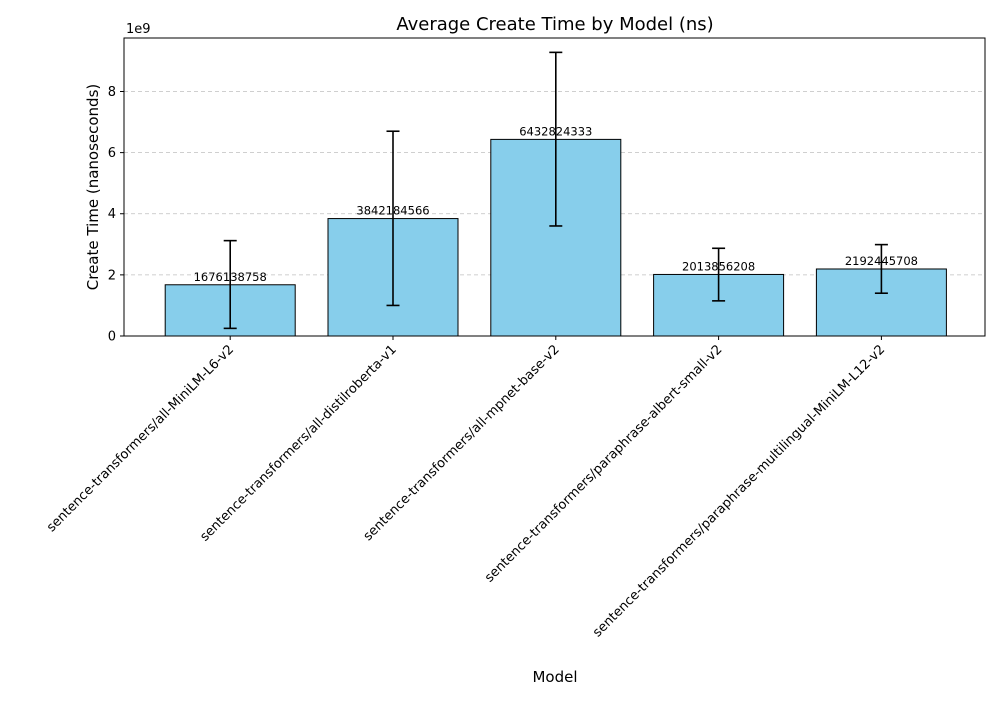 Image resolution: width=1000 pixels, height=704 pixels. Describe the element at coordinates (554, 24) in the screenshot. I see `chart-title: Average Create Time by Model (ns)` at that location.